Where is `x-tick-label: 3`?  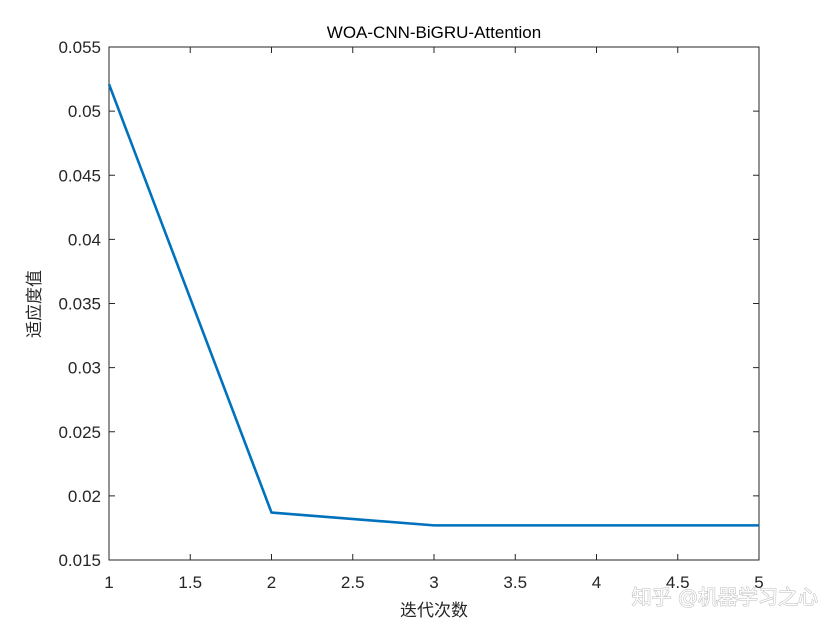
x-tick-label: 3 is located at coordinates (433, 582).